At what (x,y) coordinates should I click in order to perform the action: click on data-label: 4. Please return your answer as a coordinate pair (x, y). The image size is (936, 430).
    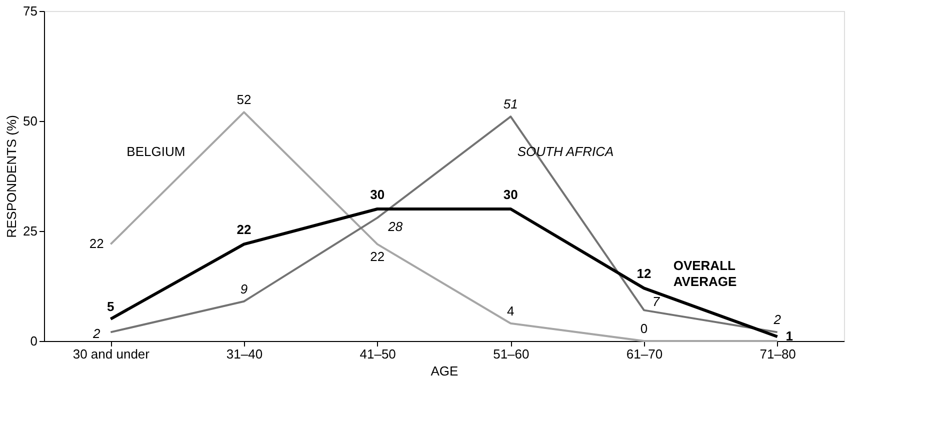
    Looking at the image, I should click on (510, 310).